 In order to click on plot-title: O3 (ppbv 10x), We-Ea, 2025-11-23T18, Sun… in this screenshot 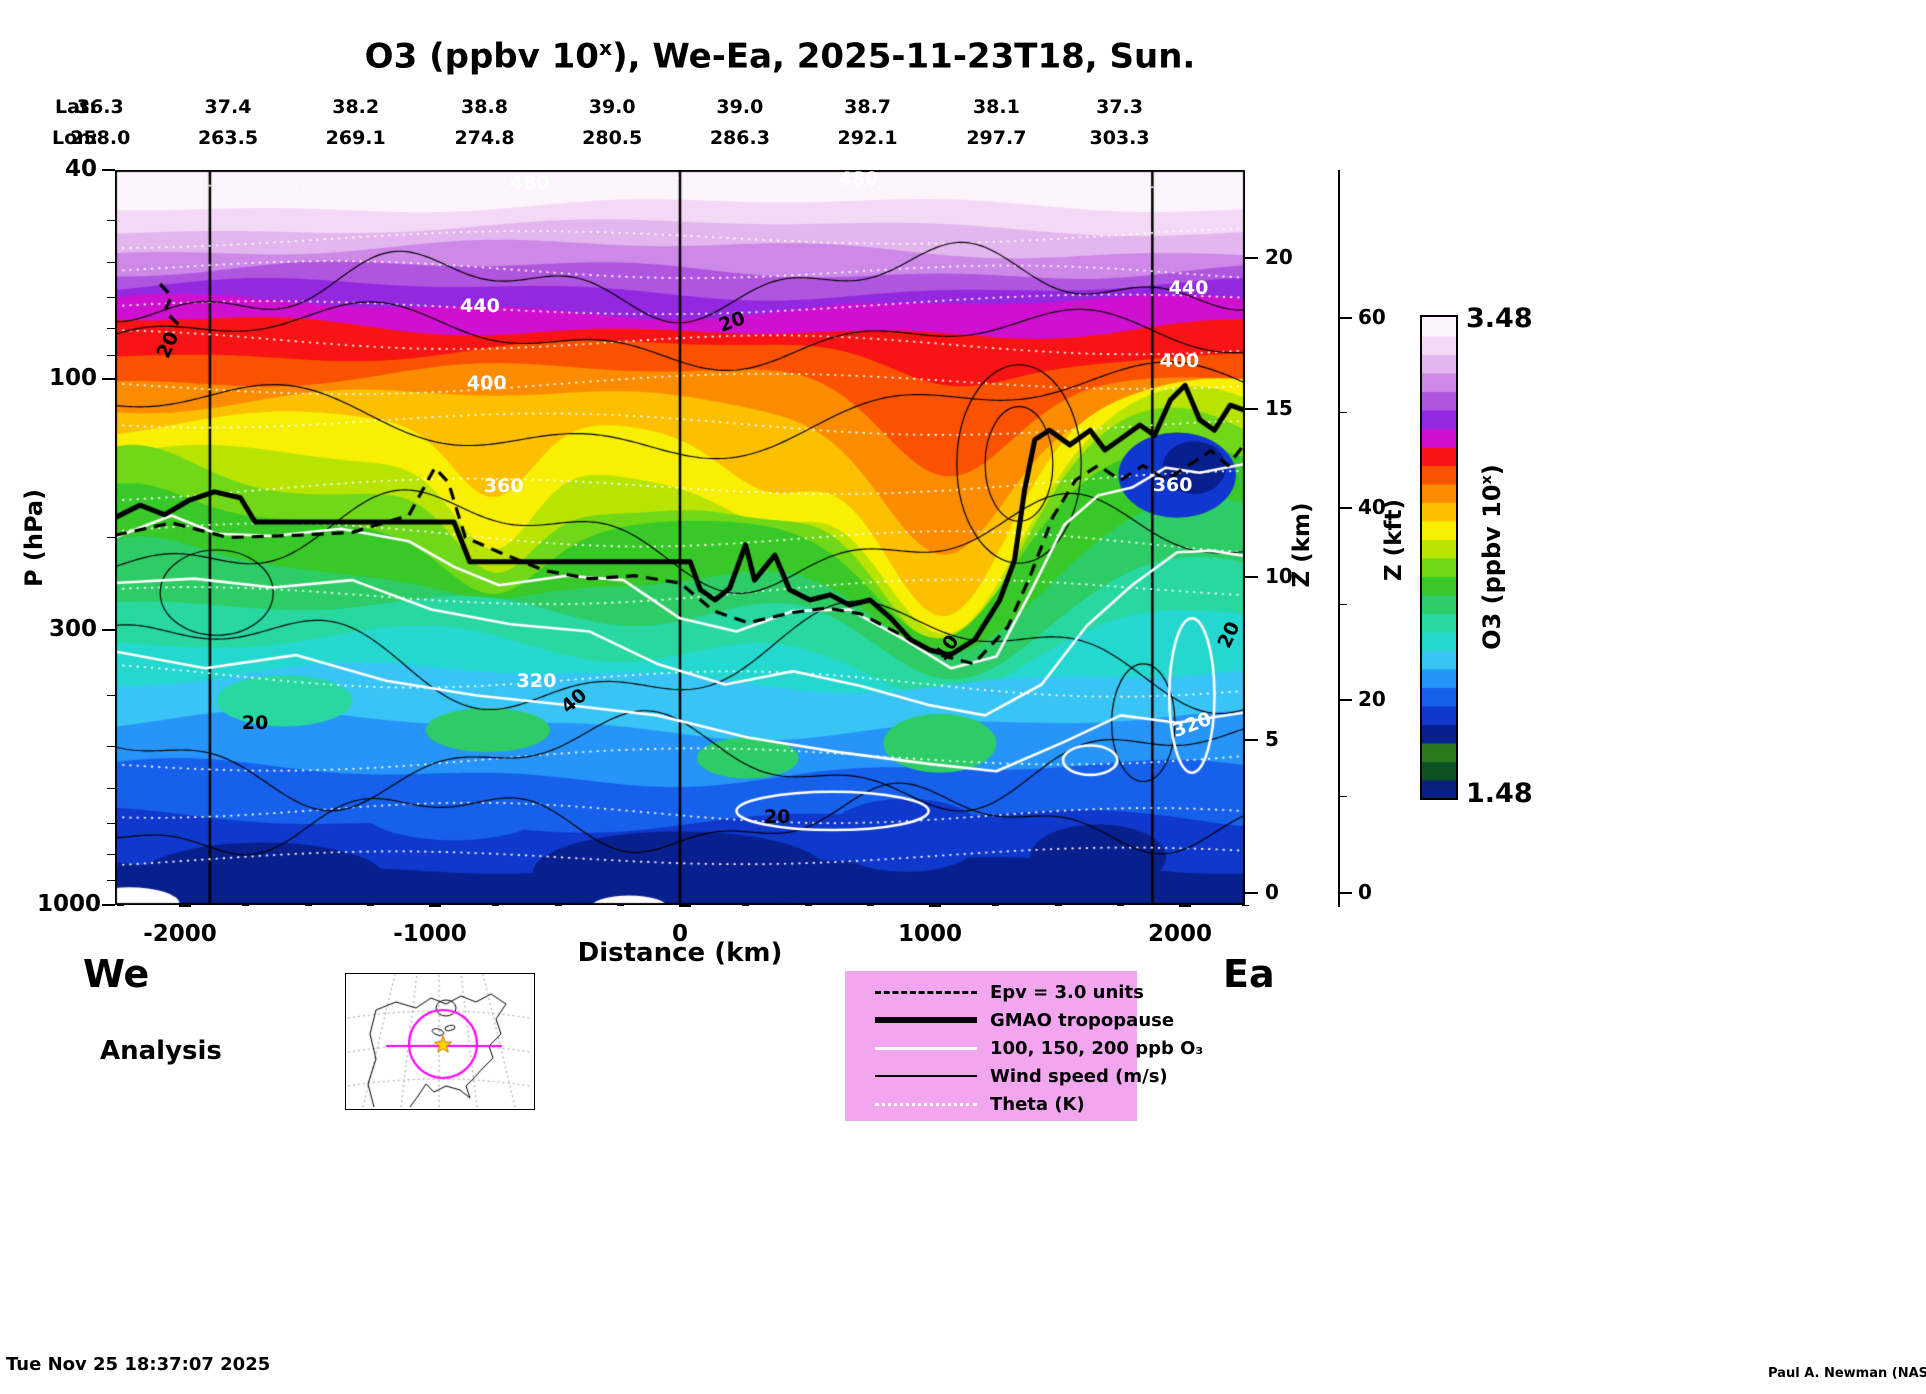, I will do `click(780, 56)`.